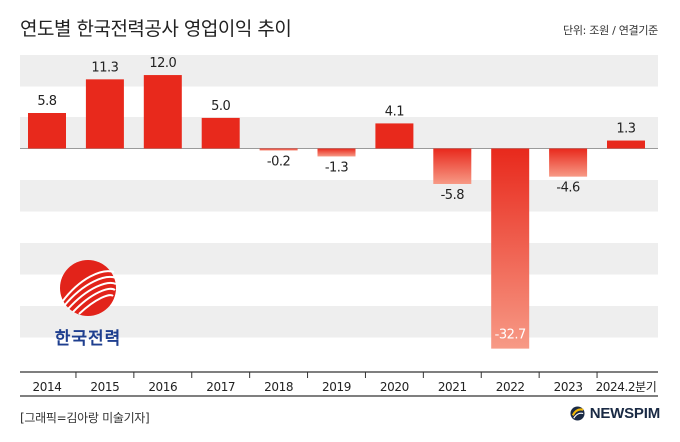 This screenshot has height=442, width=680. What do you see at coordinates (104, 67) in the screenshot?
I see `value-label: 11.3` at bounding box center [104, 67].